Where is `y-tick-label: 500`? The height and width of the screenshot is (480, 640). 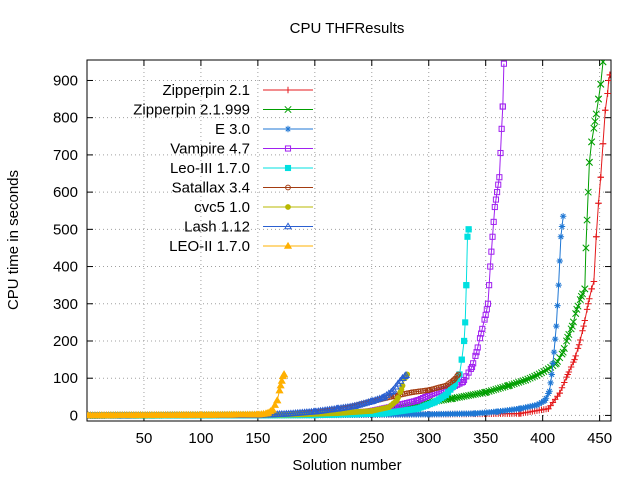
y-tick-label: 500 is located at coordinates (65, 229).